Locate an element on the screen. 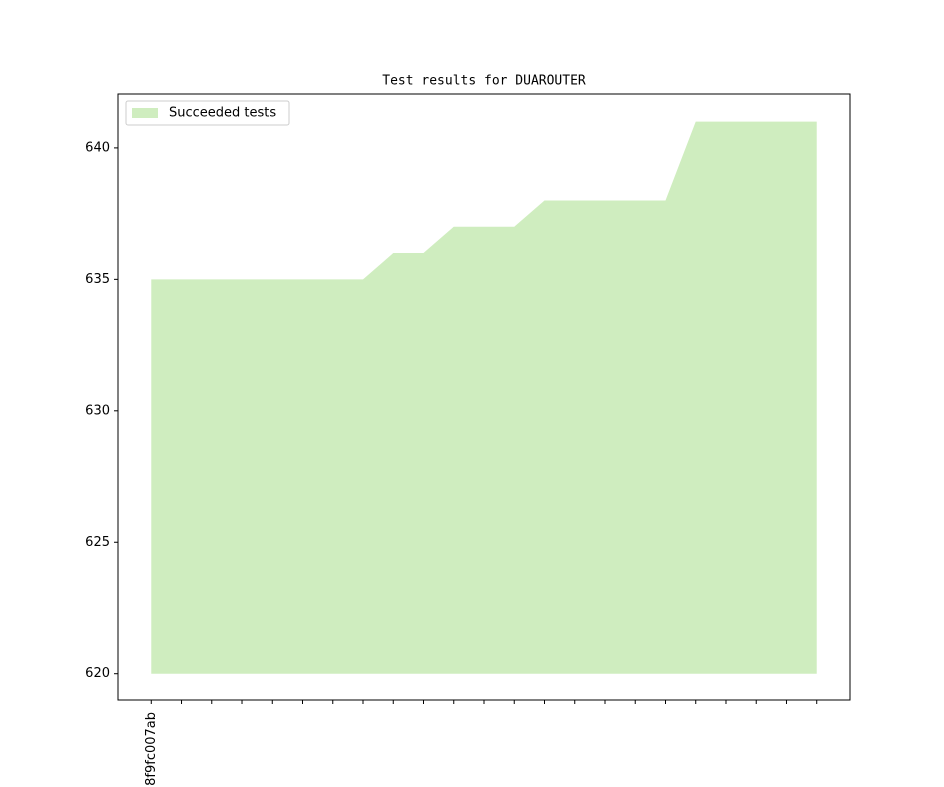 The height and width of the screenshot is (787, 944). x-tick-label: 73-a8f9fc007ab is located at coordinates (151, 749).